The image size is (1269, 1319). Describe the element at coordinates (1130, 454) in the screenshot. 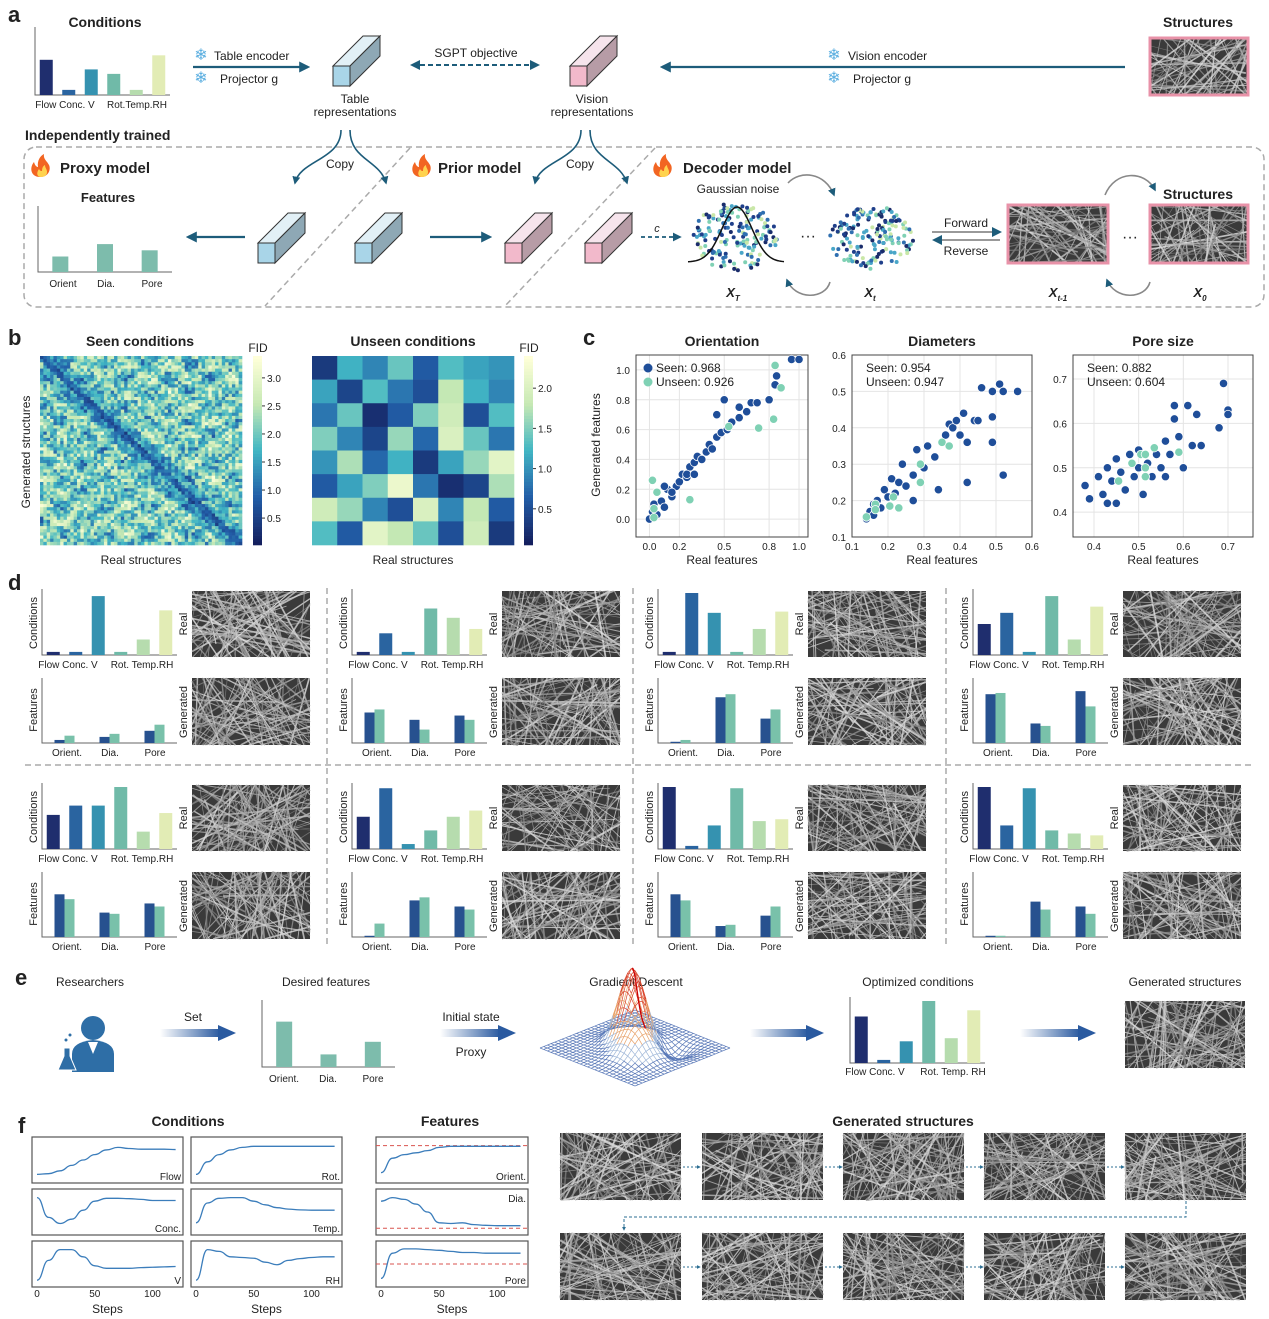

I see `seen-point` at that location.